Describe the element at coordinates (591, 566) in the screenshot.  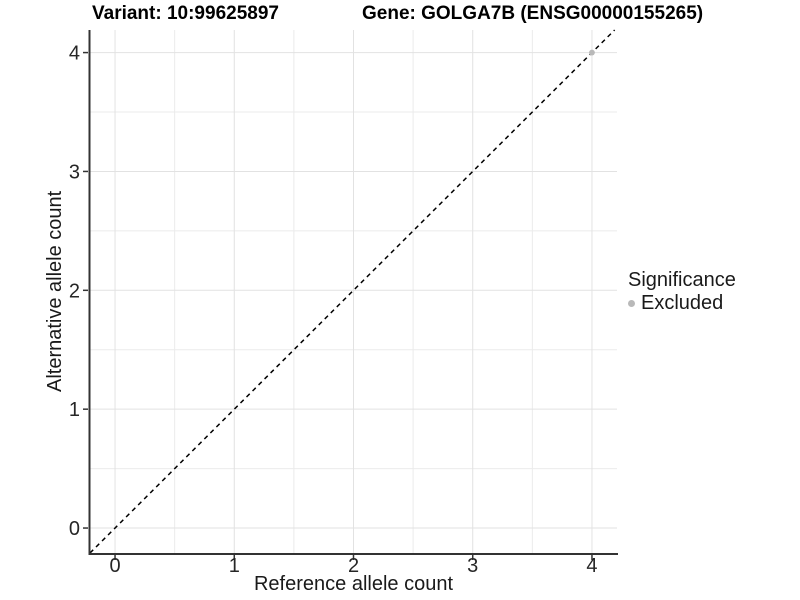
I see `x-tick-label: 4` at that location.